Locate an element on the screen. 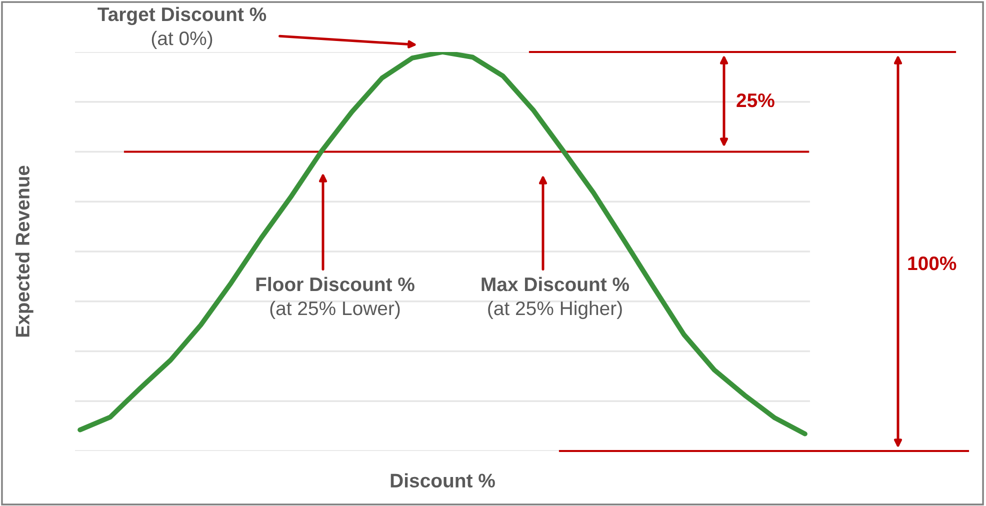 Image resolution: width=986 pixels, height=506 pixels. annotation: 25% is located at coordinates (755, 100).